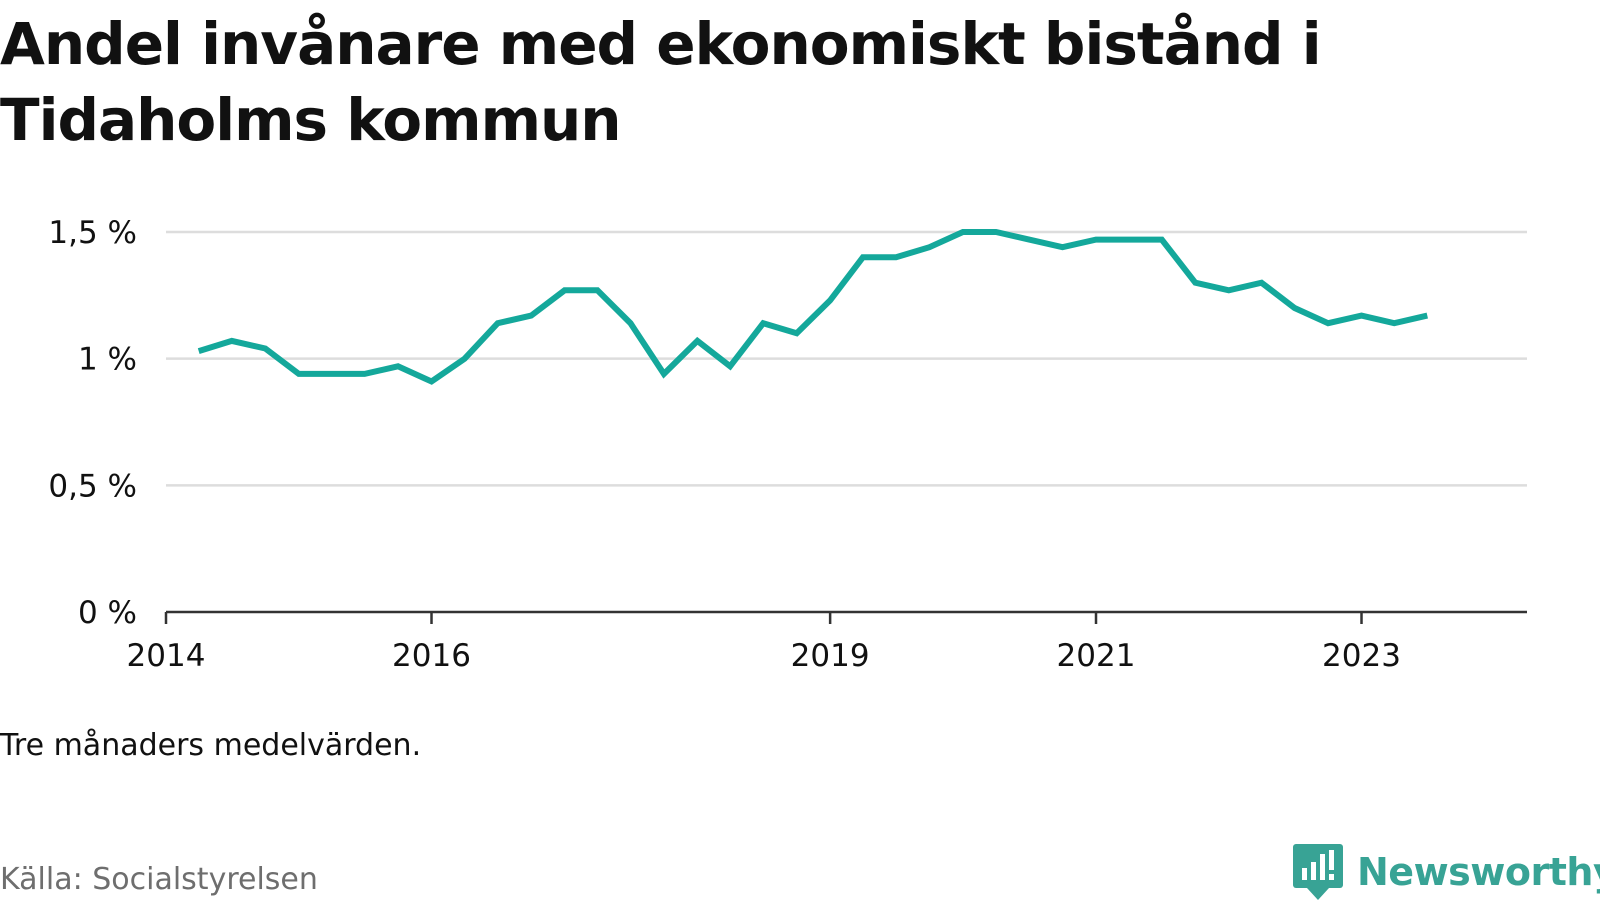 The width and height of the screenshot is (1600, 900). I want to click on data-series, so click(813, 307).